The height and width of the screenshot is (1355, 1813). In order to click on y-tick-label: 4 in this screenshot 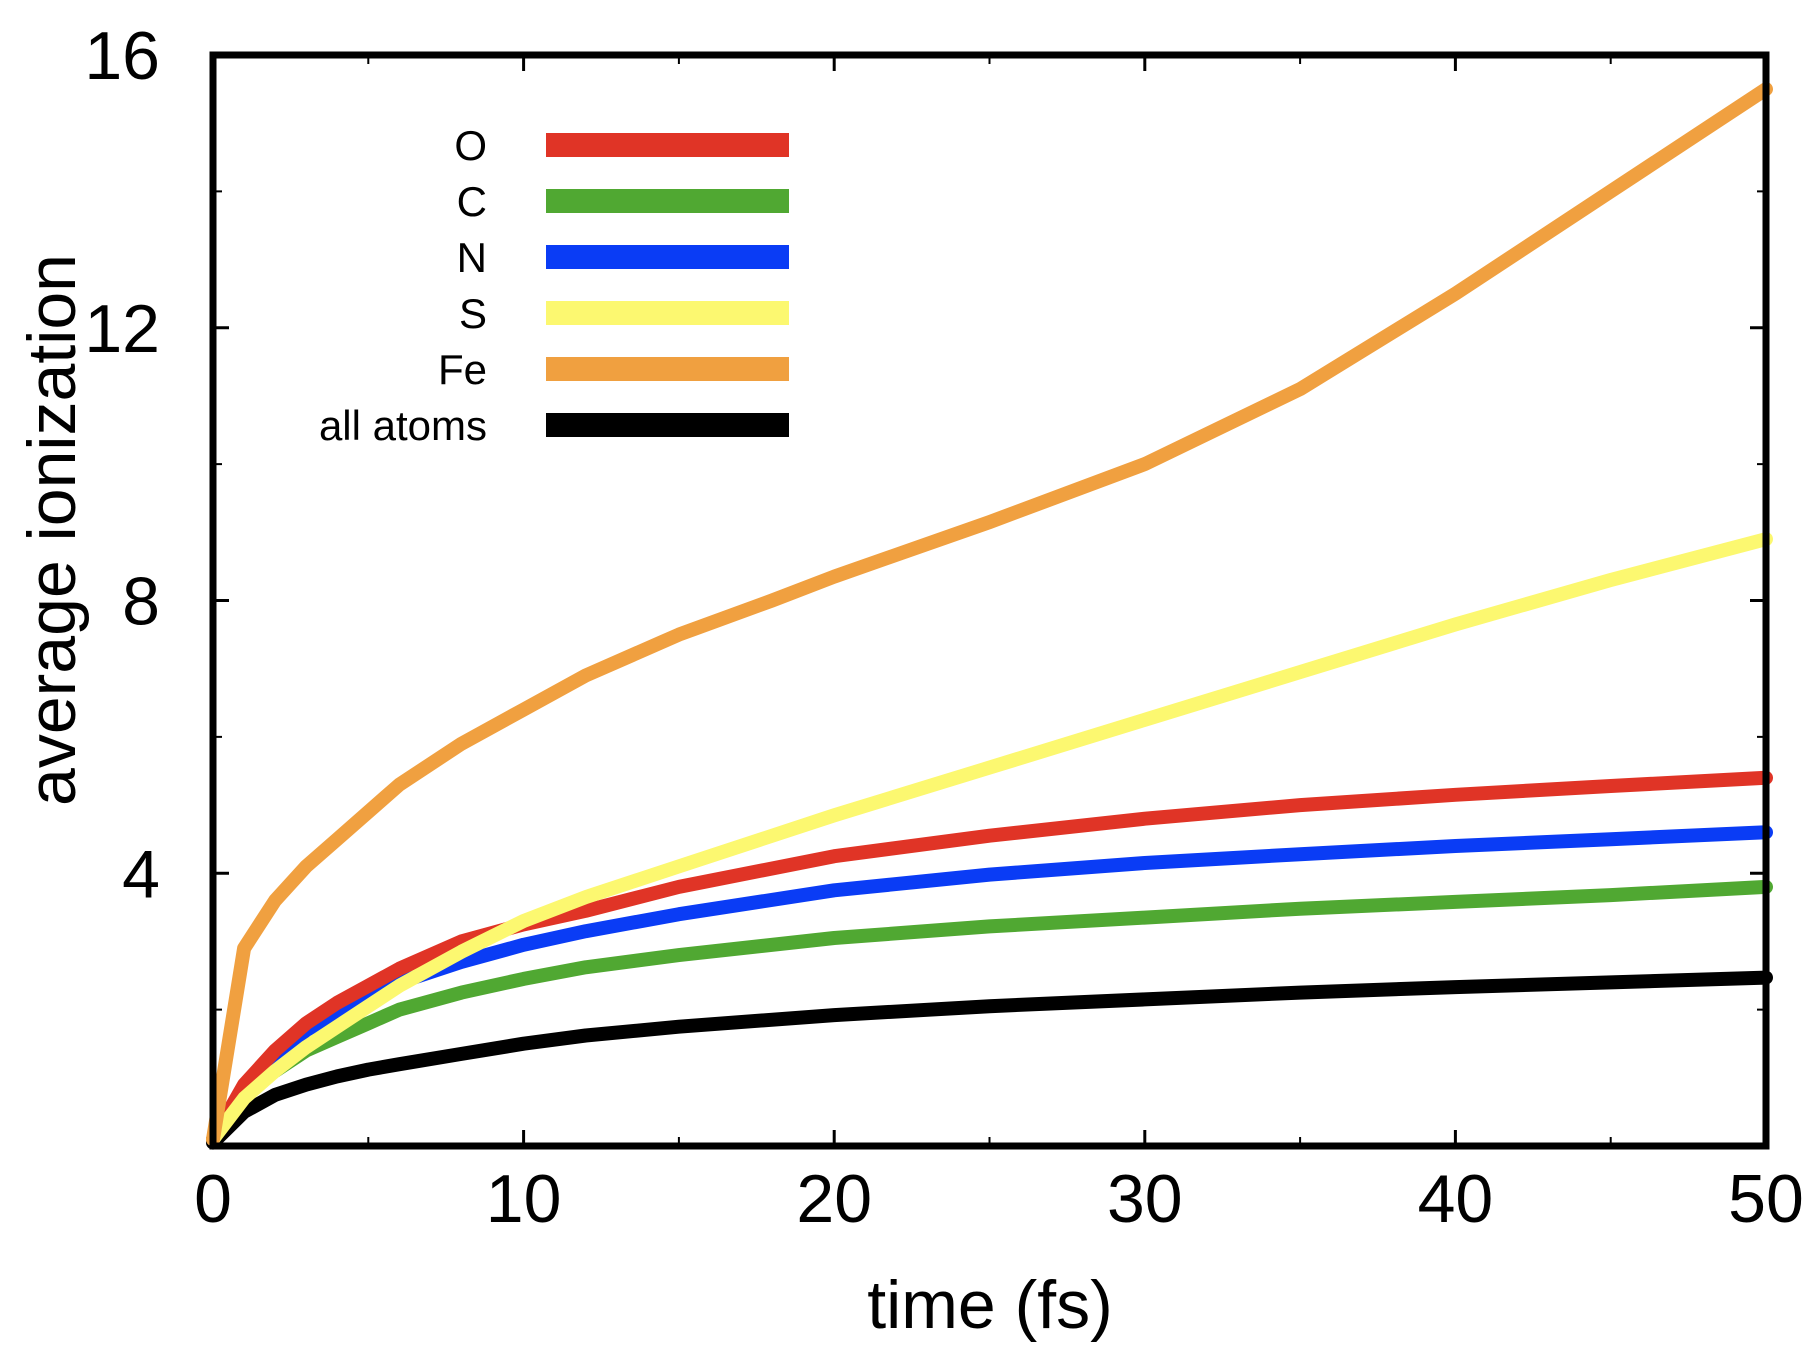, I will do `click(141, 874)`.